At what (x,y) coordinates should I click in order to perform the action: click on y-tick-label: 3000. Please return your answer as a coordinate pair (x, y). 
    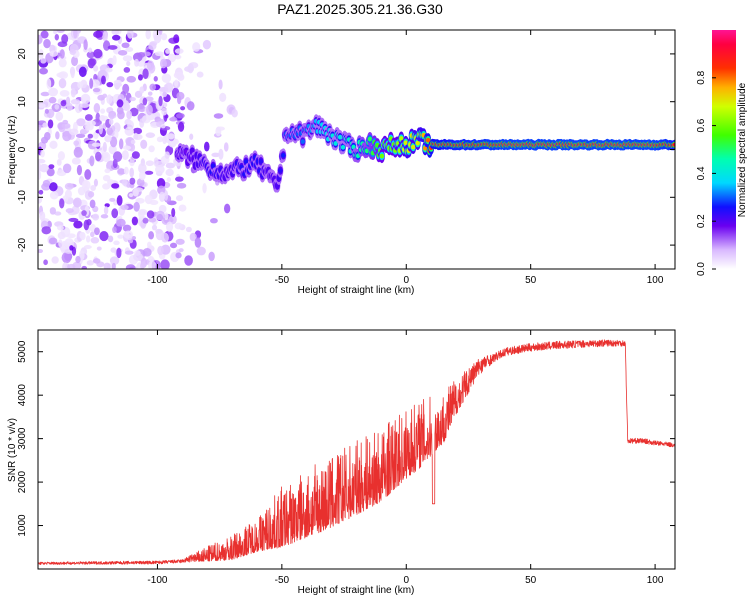
    Looking at the image, I should click on (22, 438).